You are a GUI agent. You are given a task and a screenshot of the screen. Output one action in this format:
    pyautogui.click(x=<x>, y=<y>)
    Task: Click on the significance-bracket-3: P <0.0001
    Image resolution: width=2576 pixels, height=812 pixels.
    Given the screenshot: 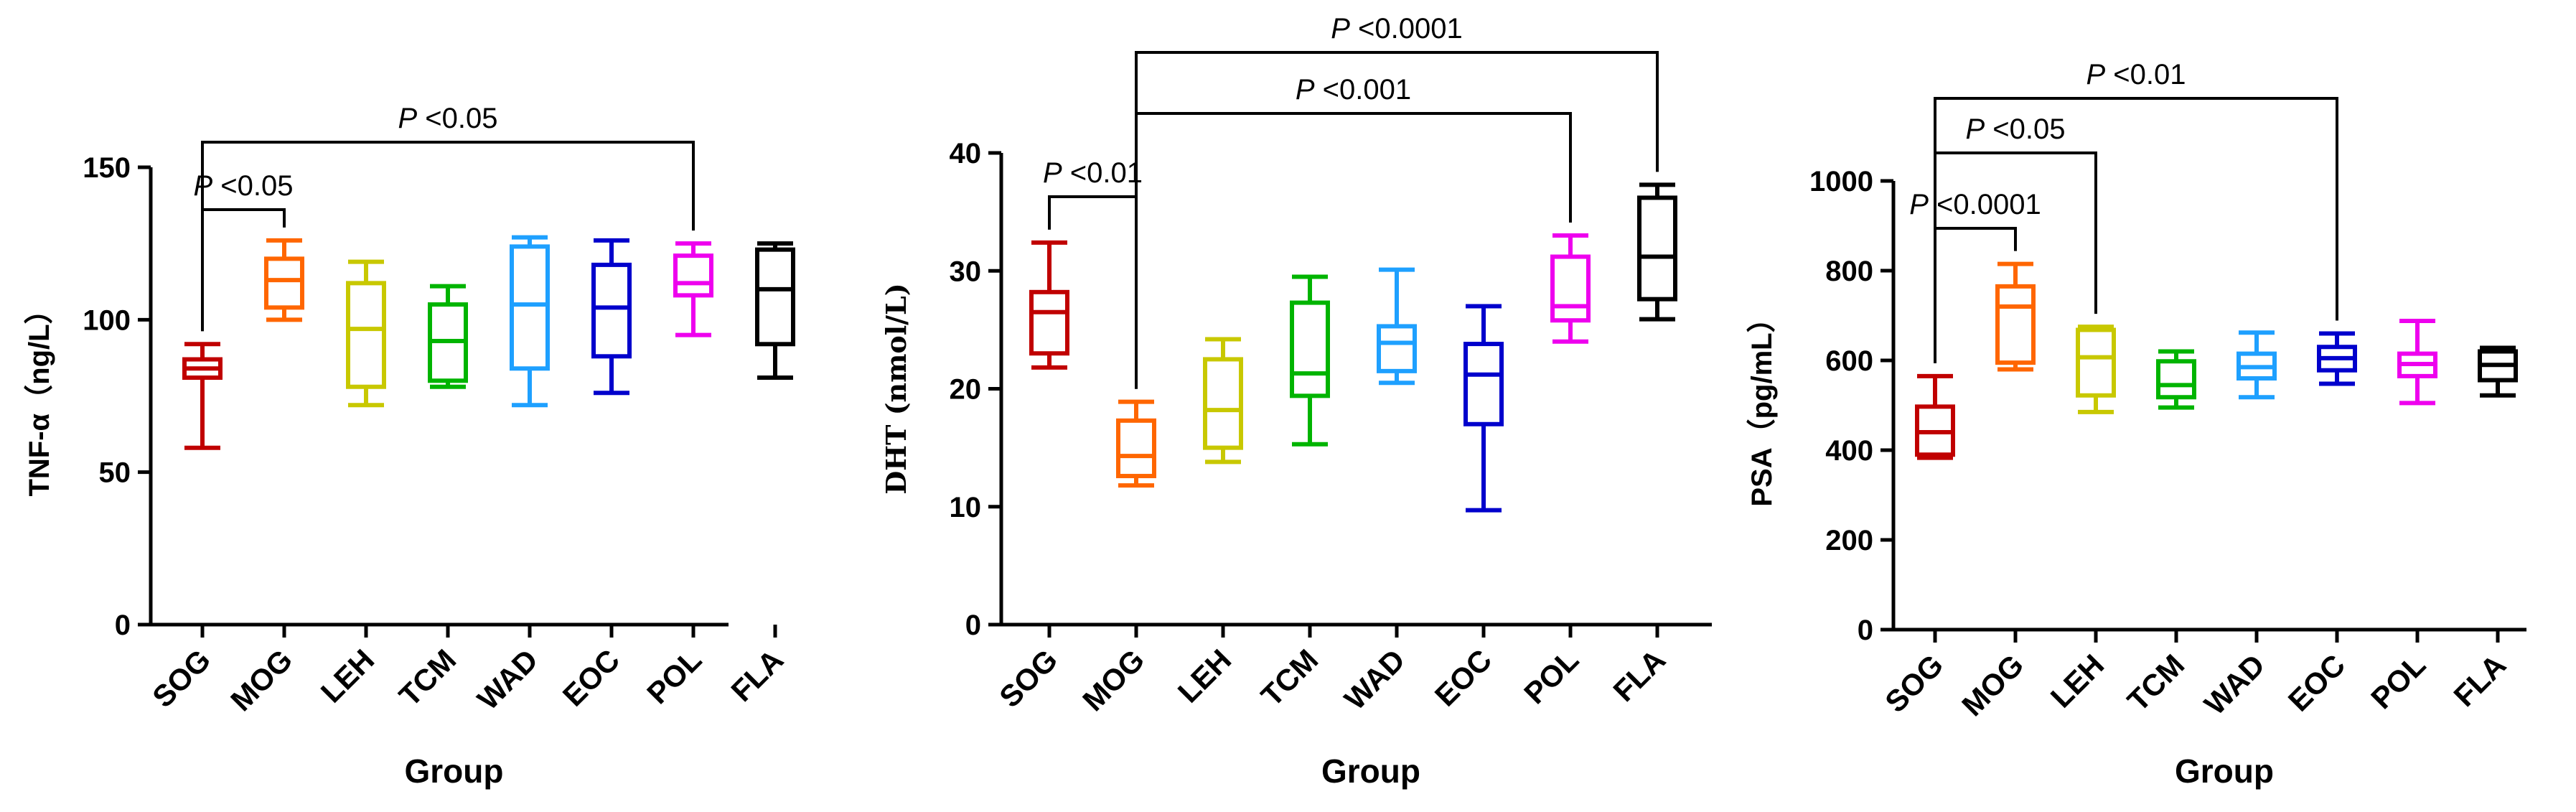 What is the action you would take?
    pyautogui.click(x=1397, y=201)
    